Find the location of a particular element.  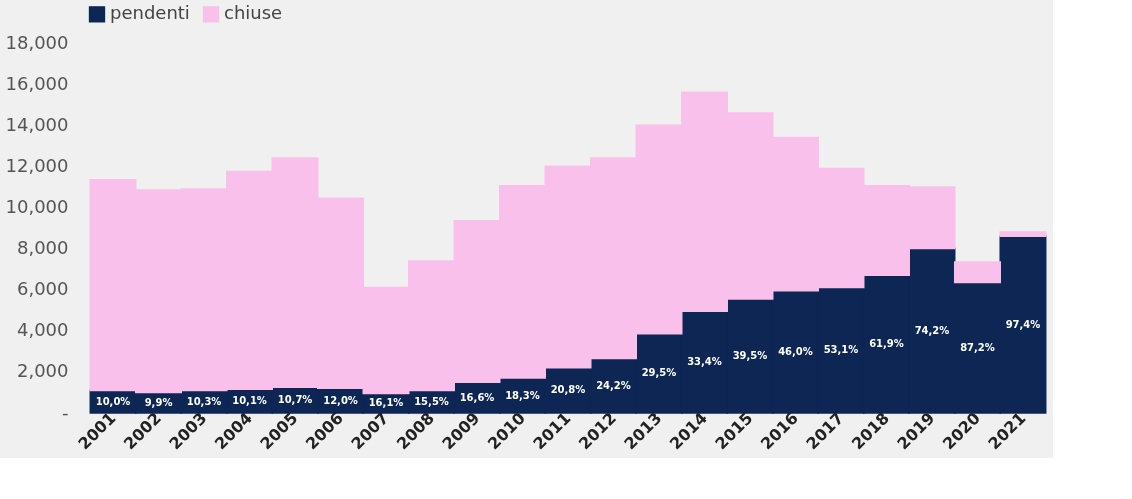

annotation: 9,9% is located at coordinates (158, 402).